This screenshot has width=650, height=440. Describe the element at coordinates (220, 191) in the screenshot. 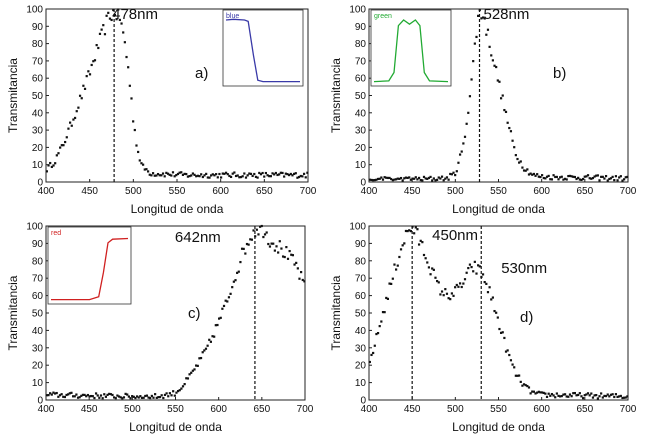

I see `x-tick-label: 600` at that location.